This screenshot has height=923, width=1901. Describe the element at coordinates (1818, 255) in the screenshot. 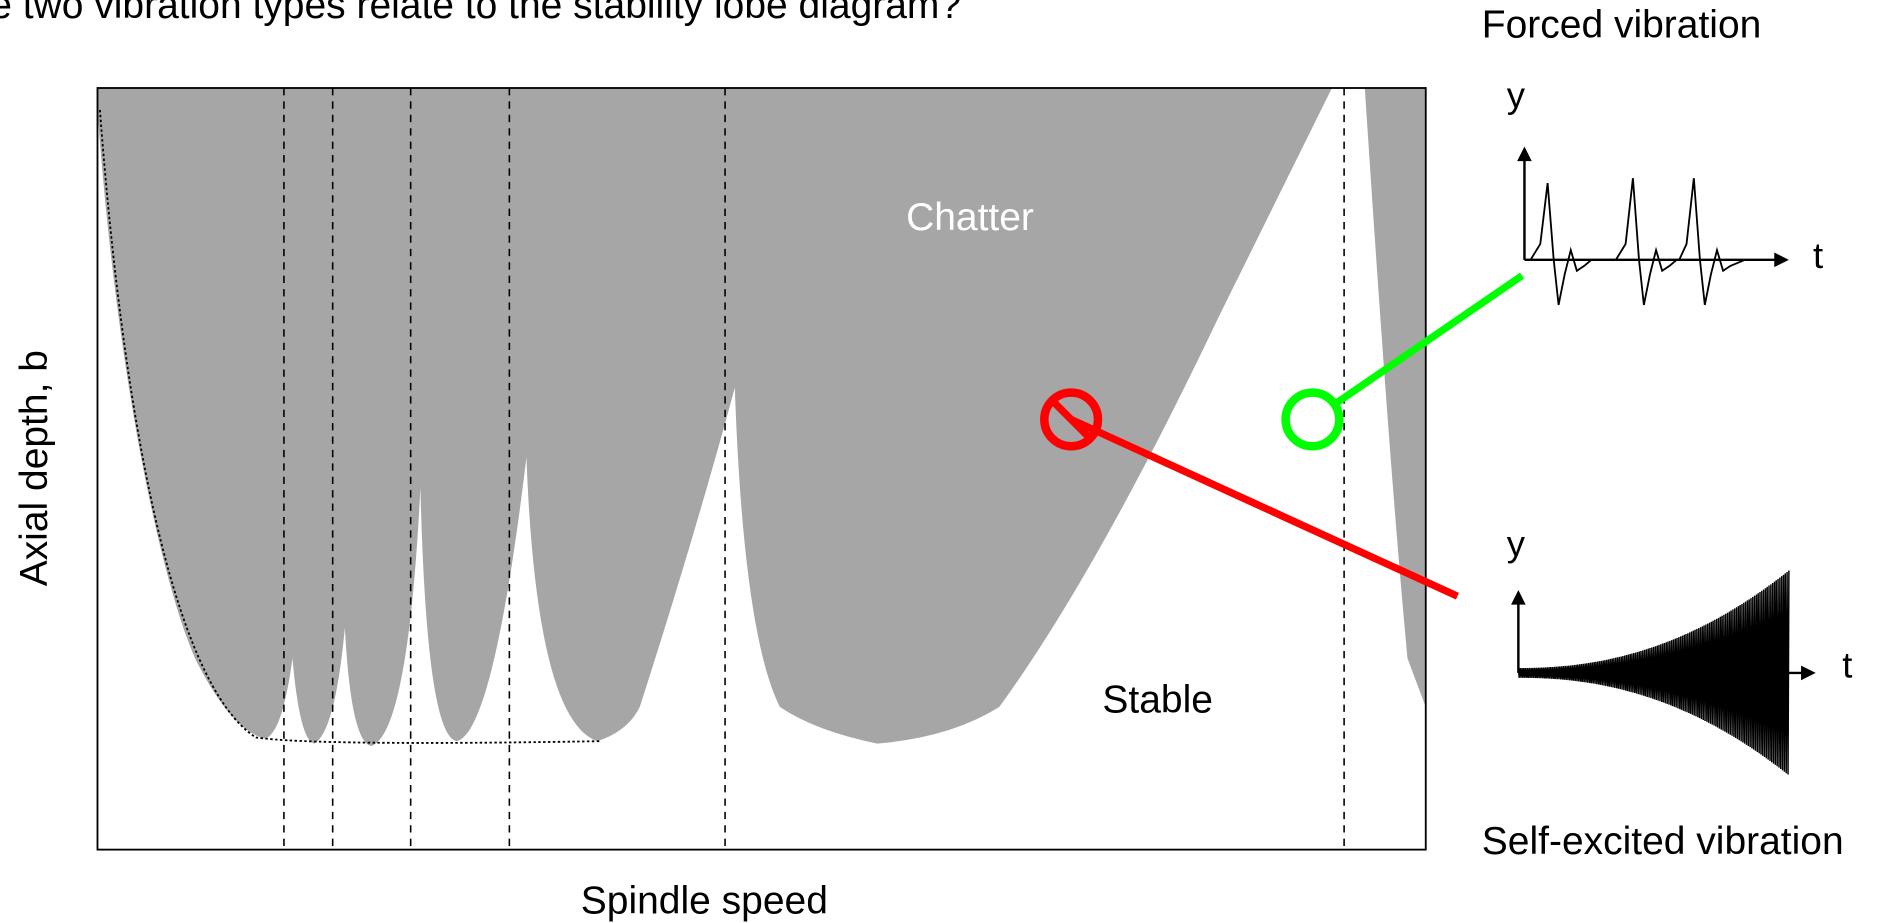

I see `forced-t-label: t` at that location.